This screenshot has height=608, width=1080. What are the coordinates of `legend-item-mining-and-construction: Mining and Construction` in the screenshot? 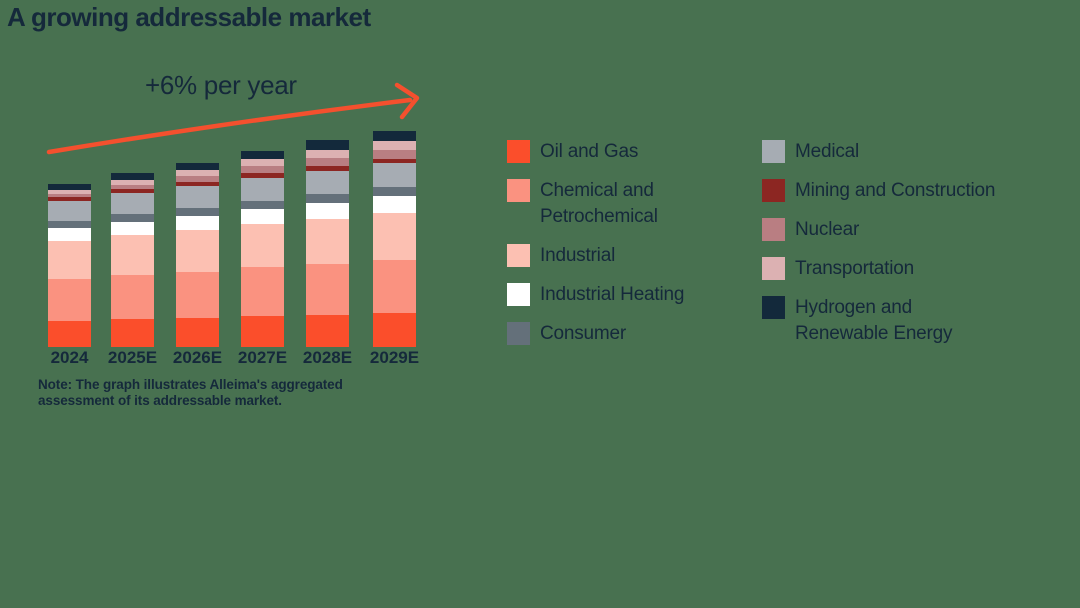 It's located at (907, 191).